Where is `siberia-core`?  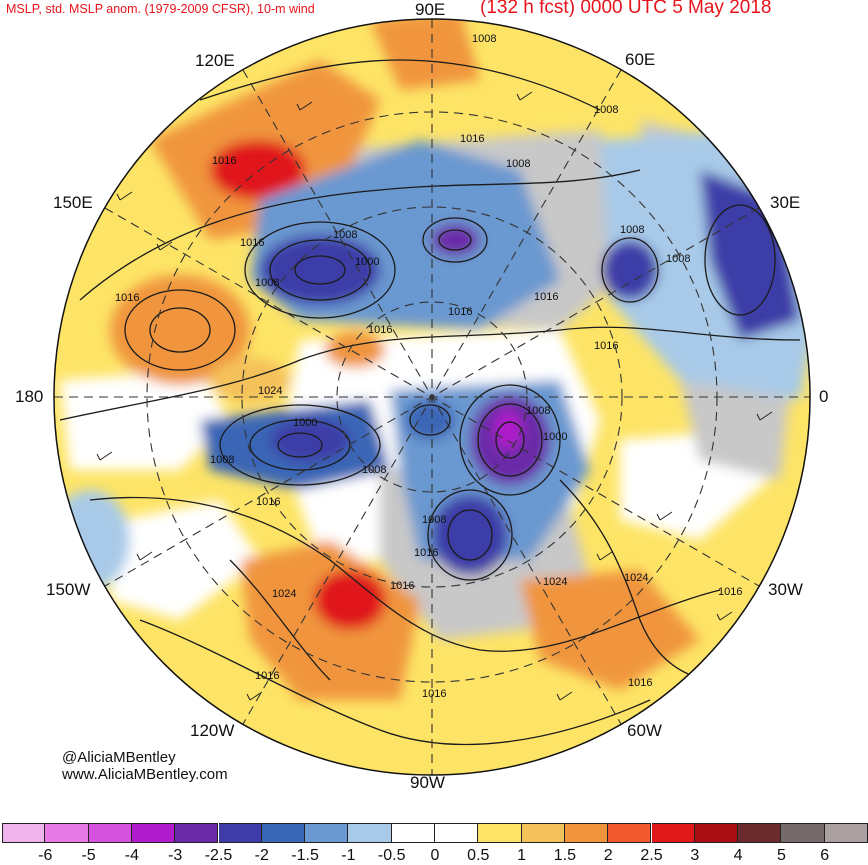 siberia-core is located at coordinates (455, 240).